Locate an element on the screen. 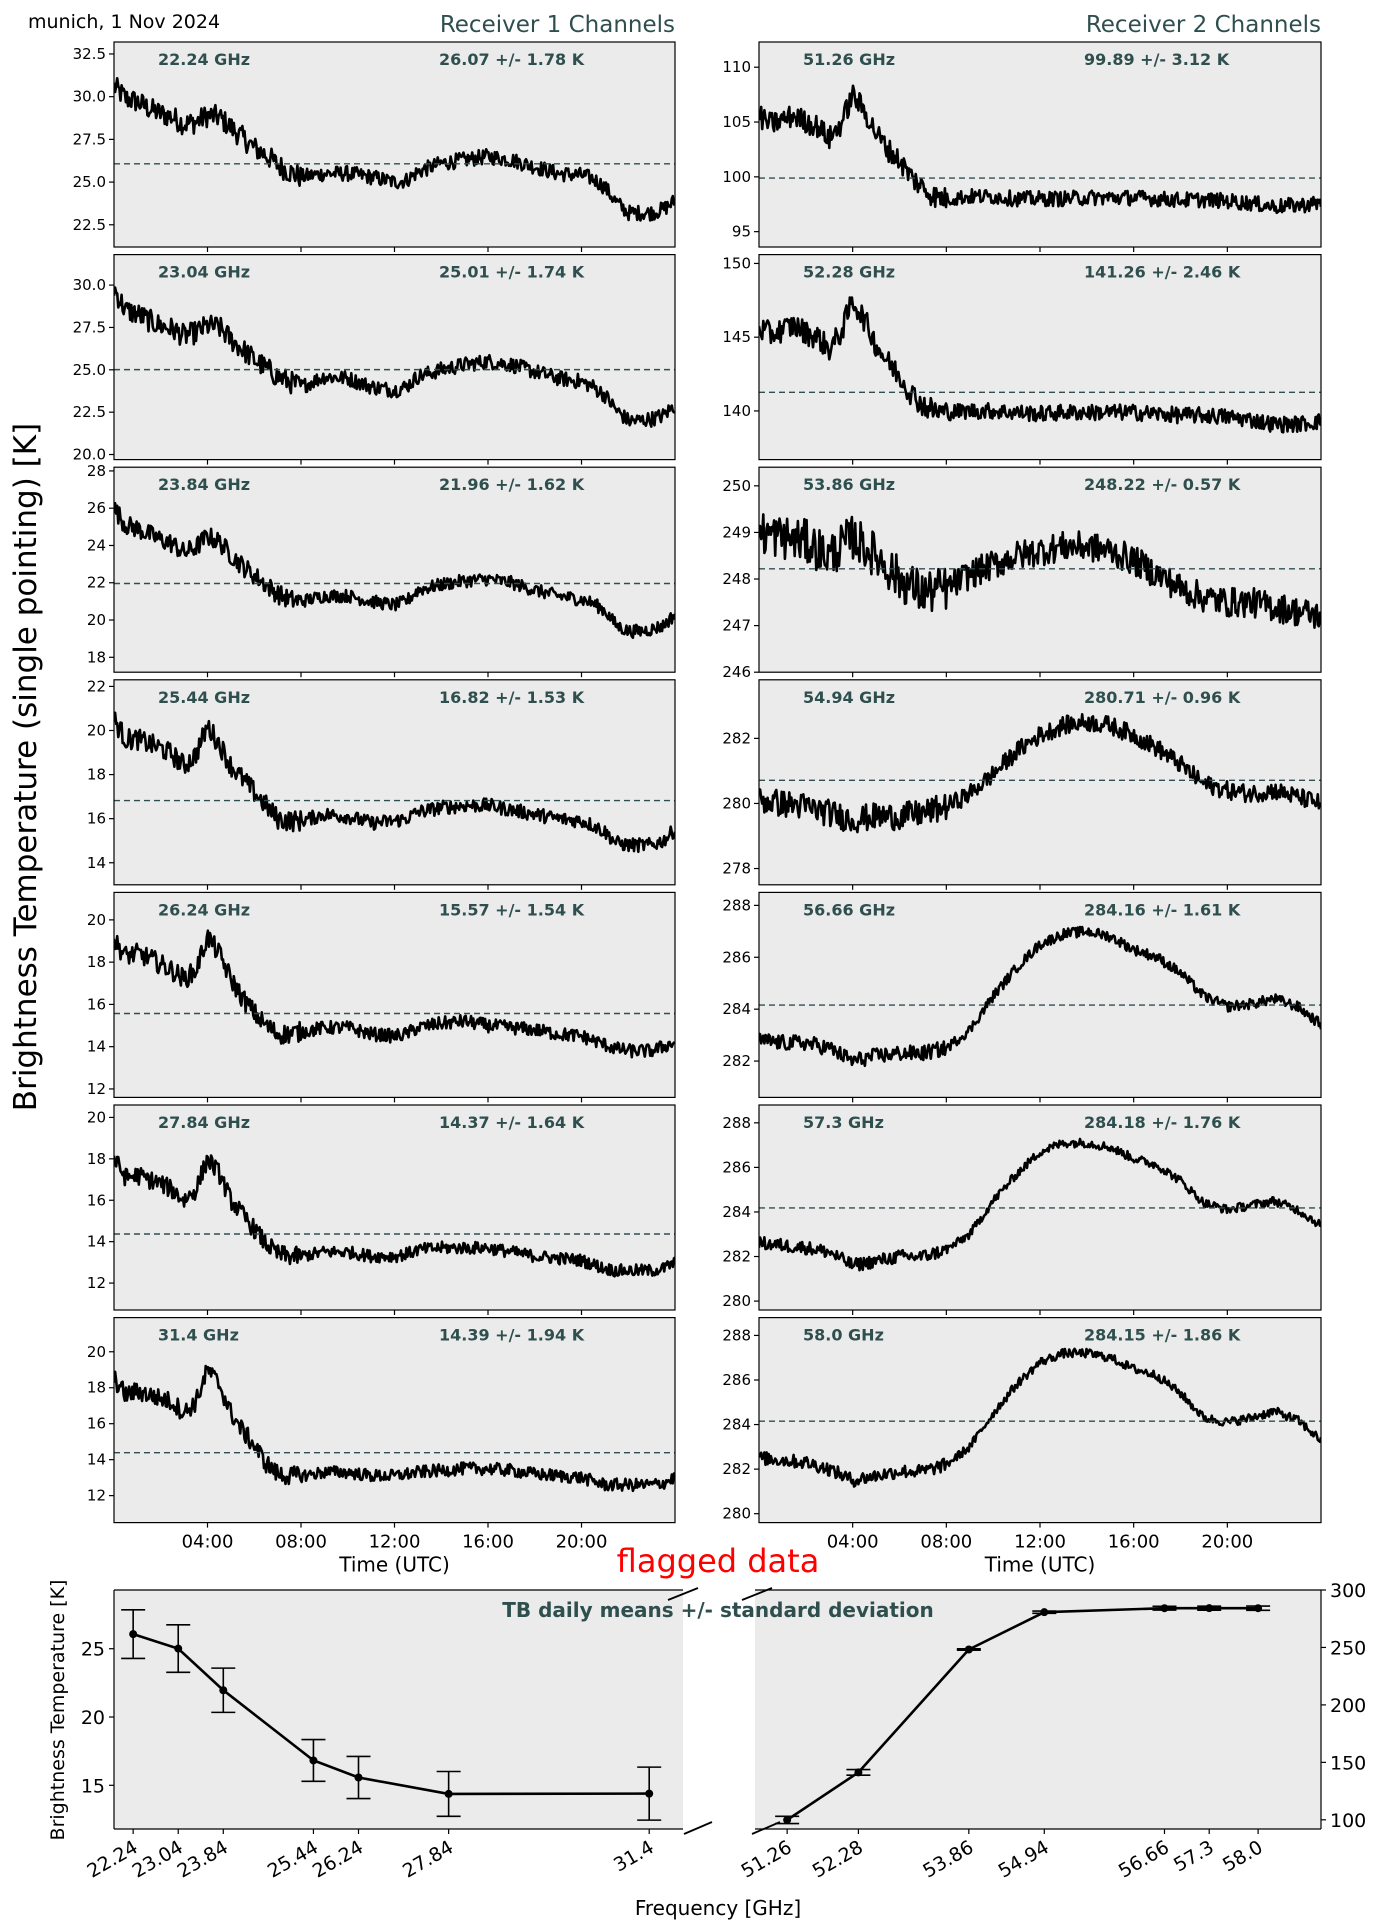 This screenshot has width=1384, height=1927. y-tick-label: 284 is located at coordinates (736, 1212).